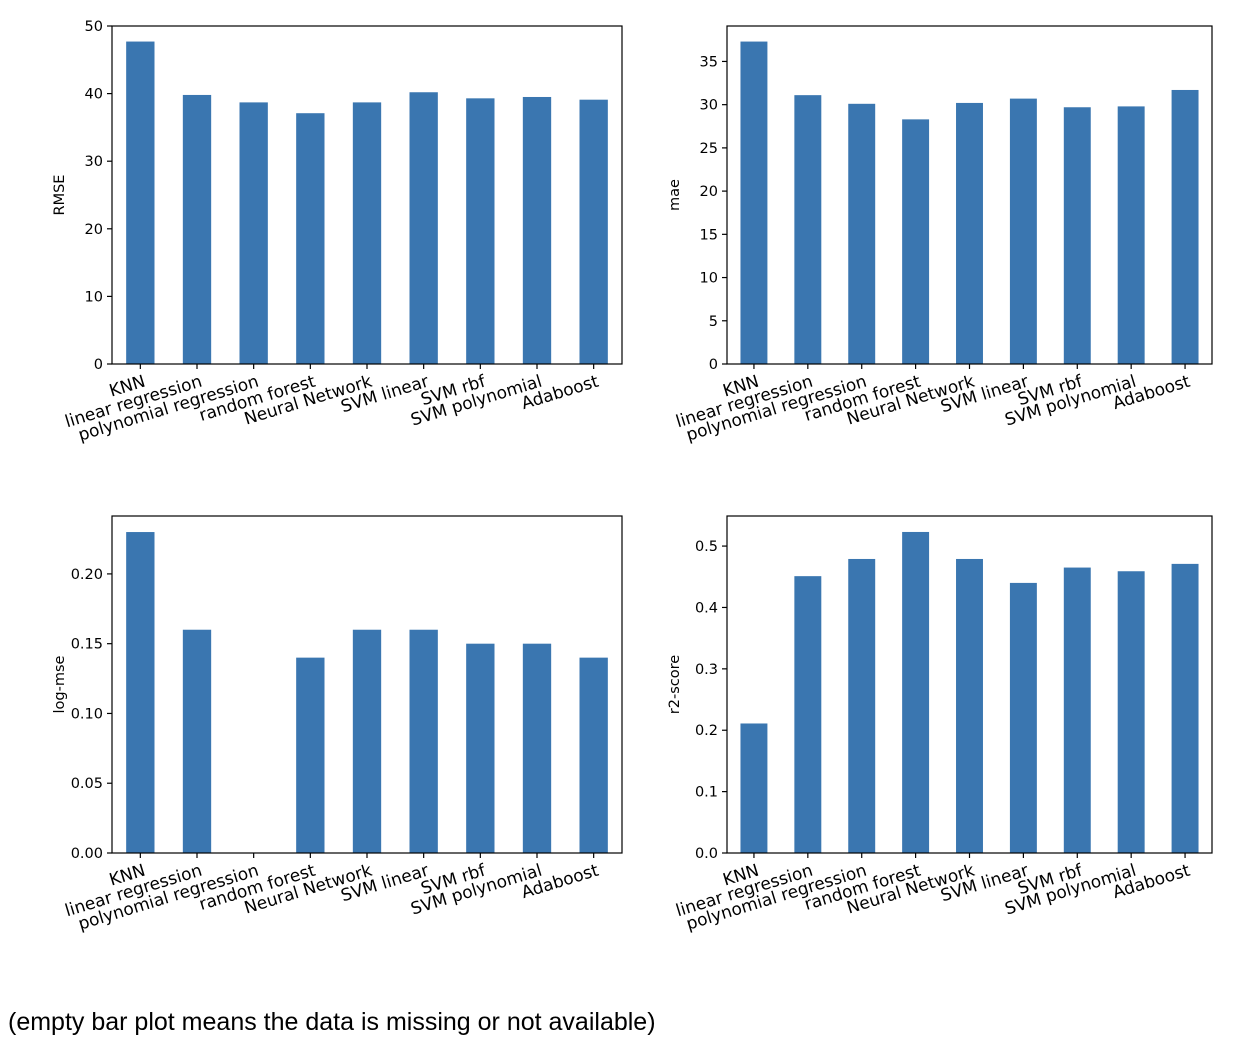 The height and width of the screenshot is (1060, 1252). What do you see at coordinates (706, 608) in the screenshot?
I see `y-tick-label: 0.4` at bounding box center [706, 608].